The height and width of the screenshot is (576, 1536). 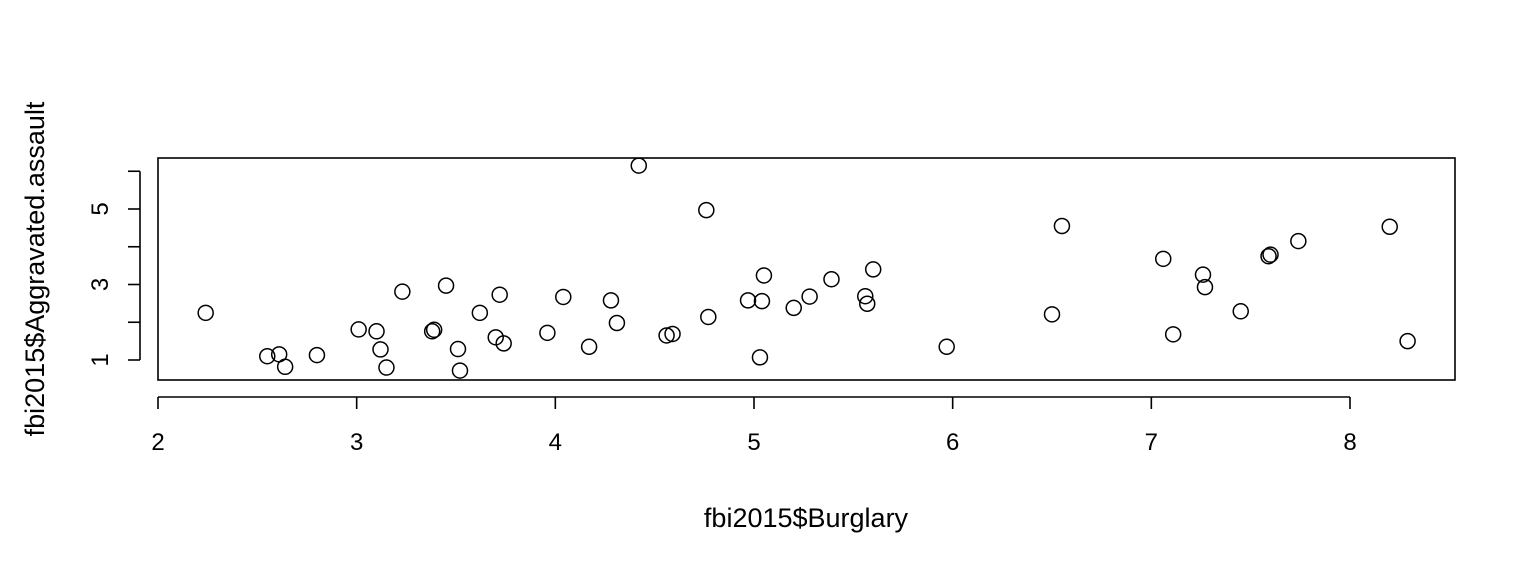 I want to click on y-axis: 1 3 5, so click(x=114, y=268).